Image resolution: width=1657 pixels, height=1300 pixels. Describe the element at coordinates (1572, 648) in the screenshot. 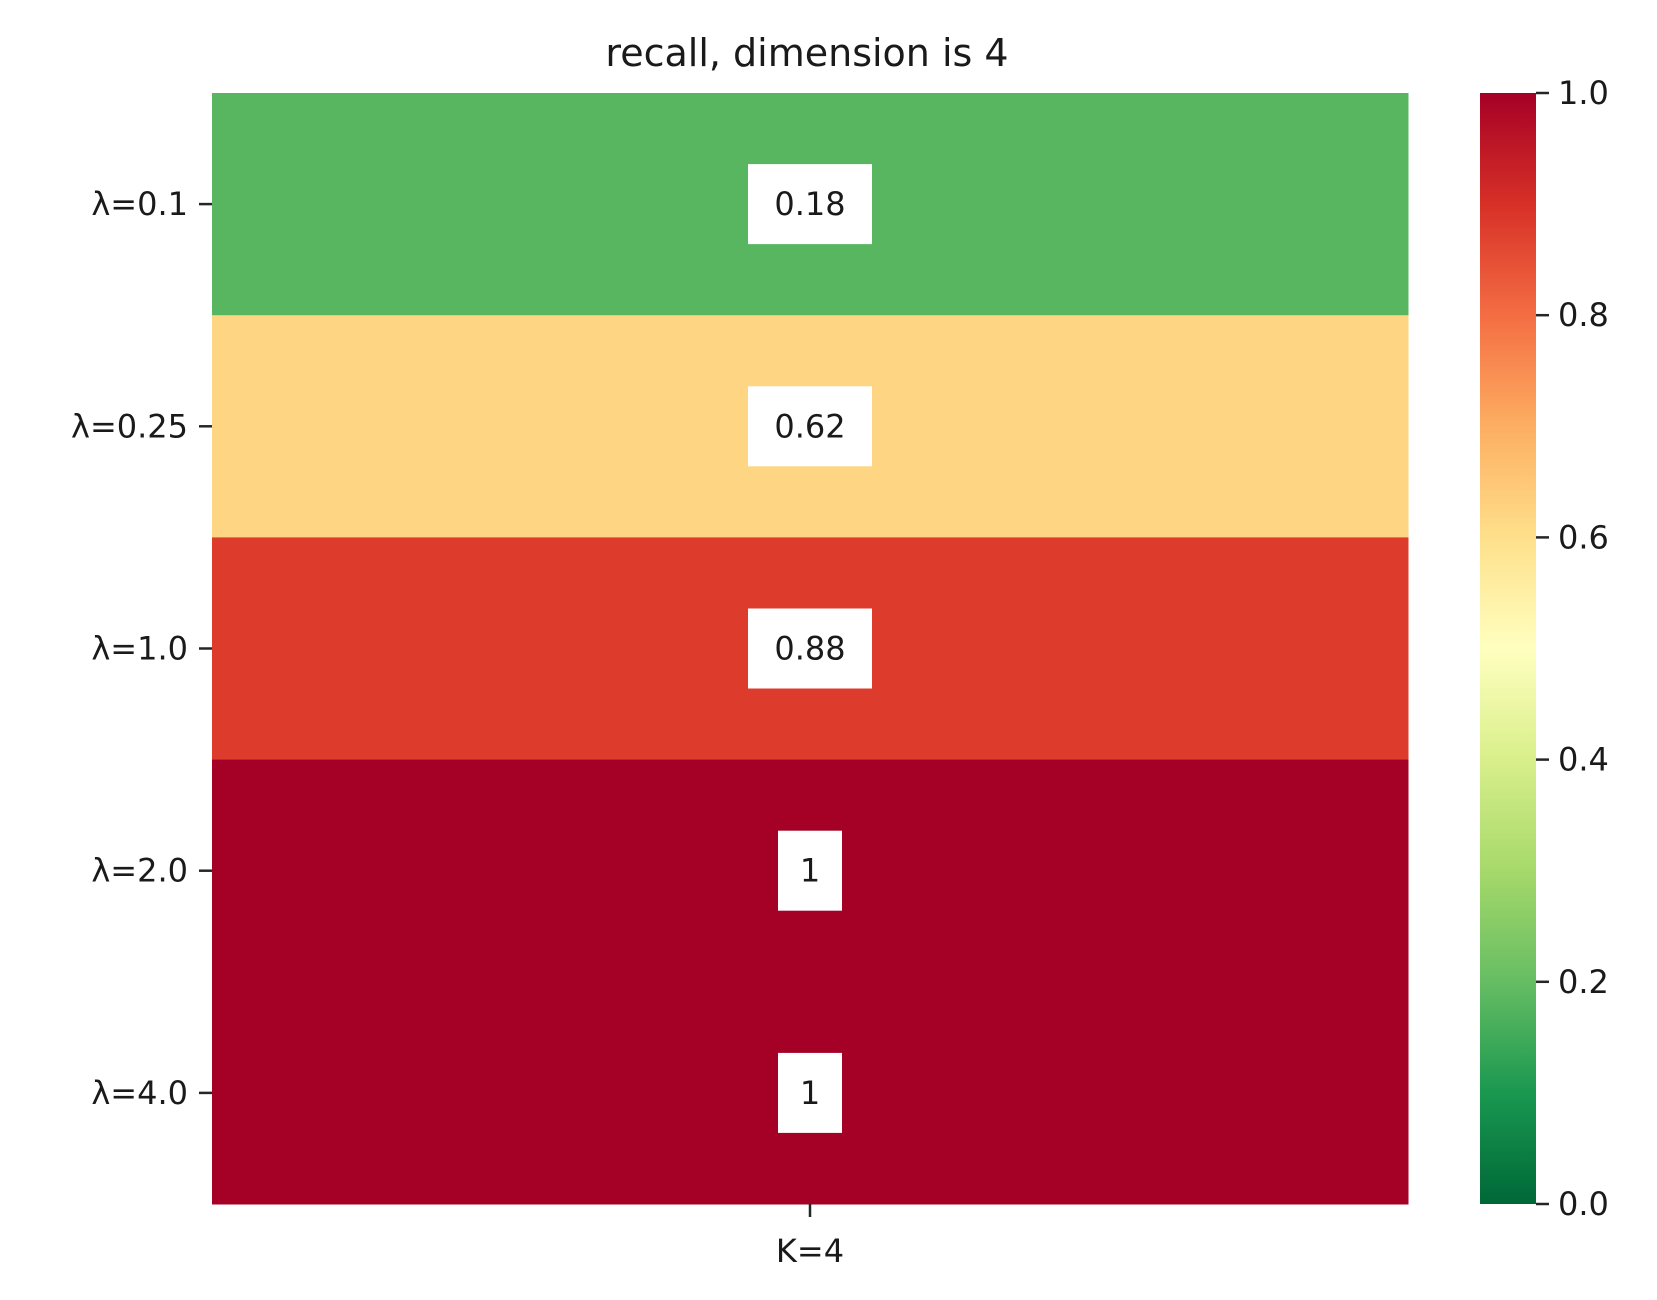

I see `colorbar-axis: 0.0 0.2 0.4 0.6 0.8 1.0` at that location.